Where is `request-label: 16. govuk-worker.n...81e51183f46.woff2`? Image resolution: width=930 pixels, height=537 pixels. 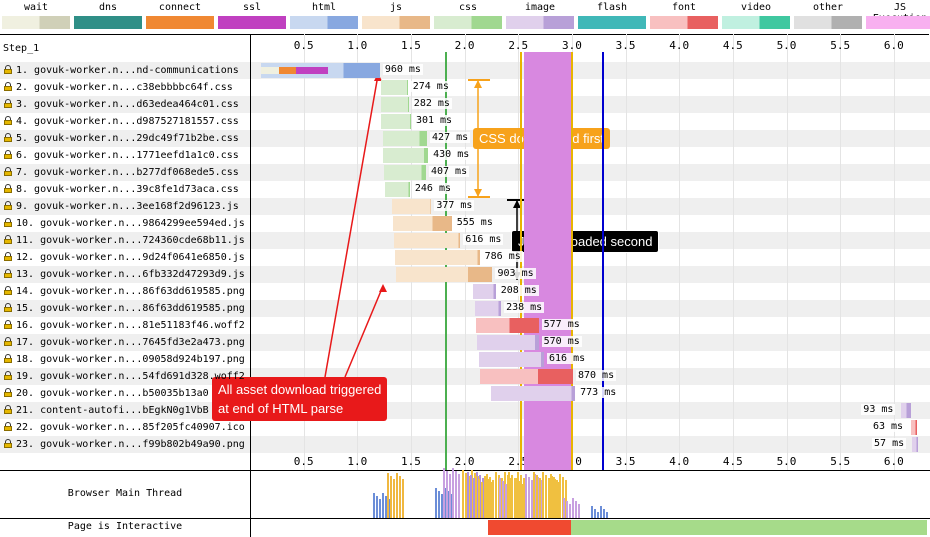
request-label: 16. govuk-worker.n...81e51183f46.woff2 is located at coordinates (124, 325).